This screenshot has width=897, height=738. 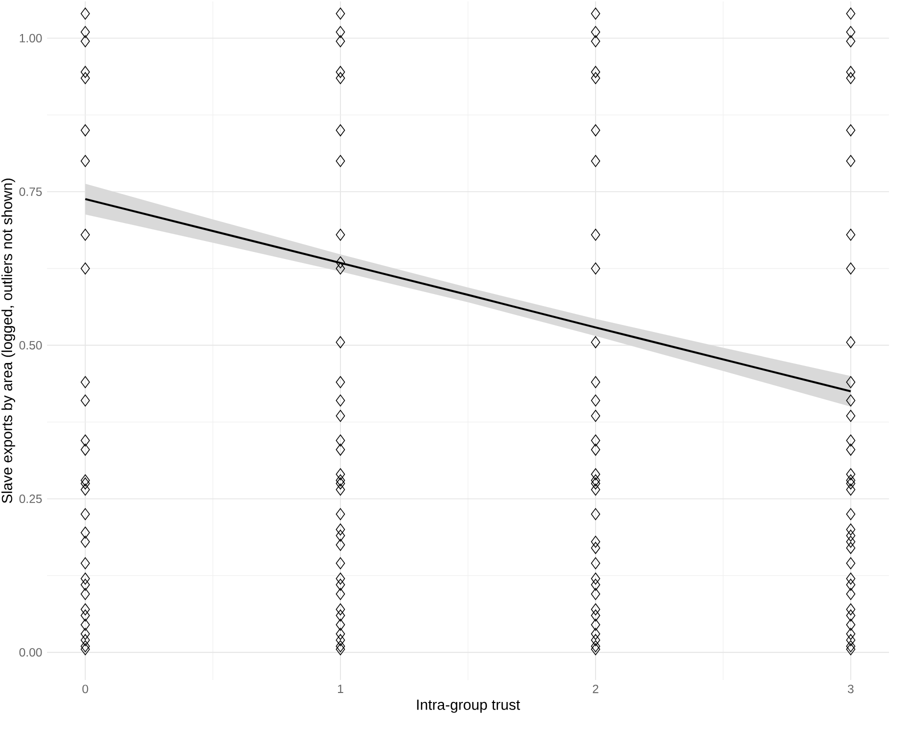 I want to click on y-axis-title: Slave exports by area (logged, outliers not shown), so click(x=8, y=341).